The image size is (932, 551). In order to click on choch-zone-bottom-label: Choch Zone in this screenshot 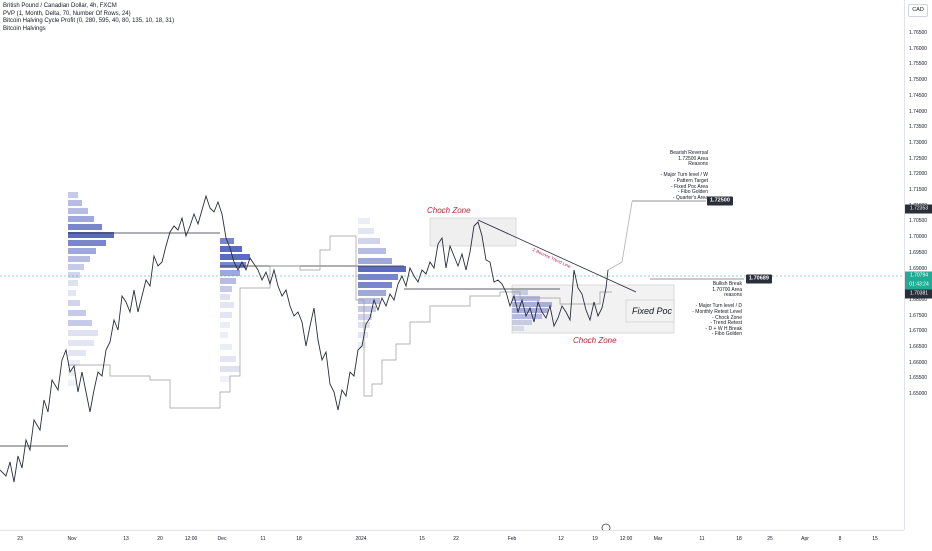, I will do `click(595, 340)`.